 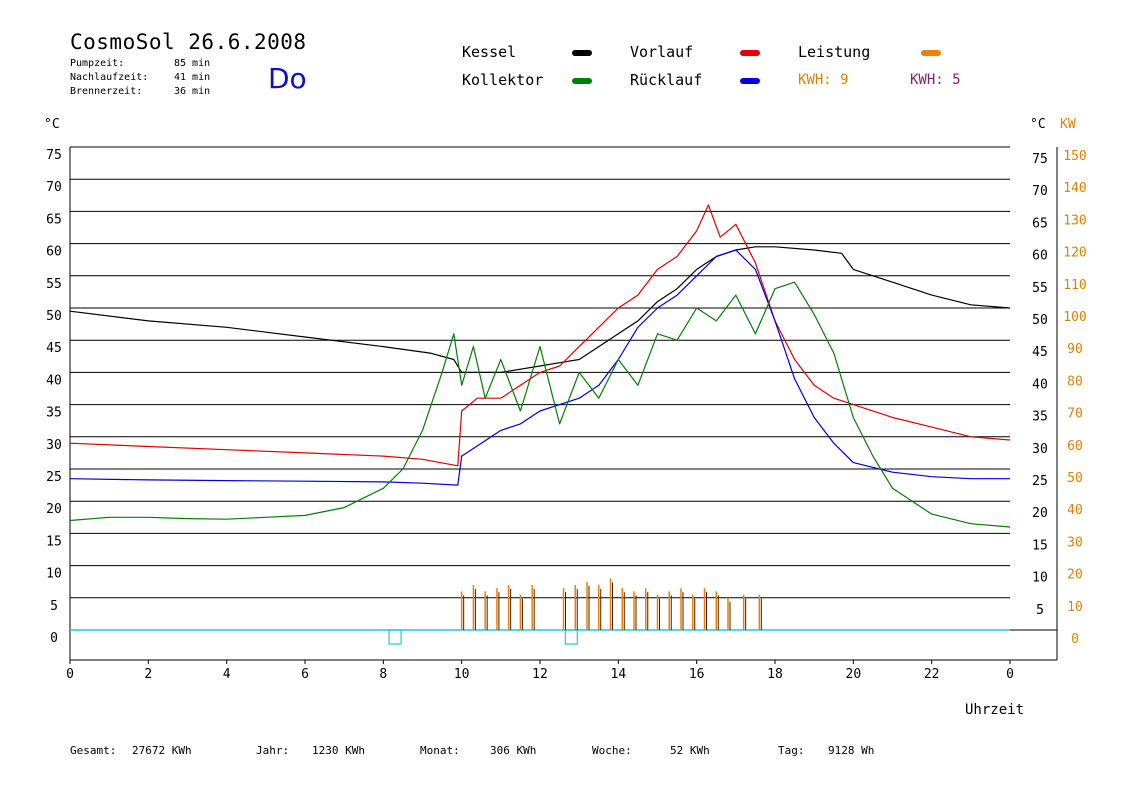 What do you see at coordinates (1075, 446) in the screenshot?
I see `y2-tick-label: 60` at bounding box center [1075, 446].